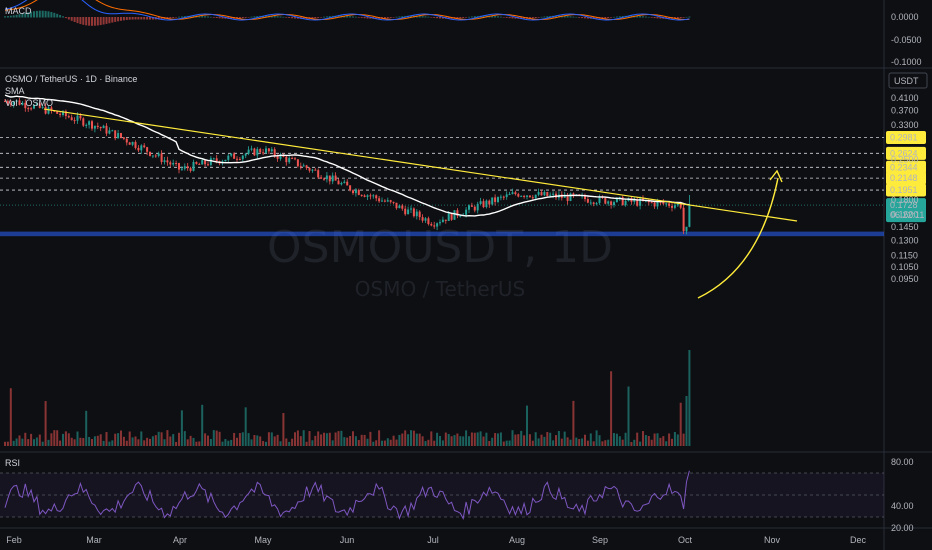 The image size is (932, 550). What do you see at coordinates (347, 495) in the screenshot?
I see `rsi-line` at bounding box center [347, 495].